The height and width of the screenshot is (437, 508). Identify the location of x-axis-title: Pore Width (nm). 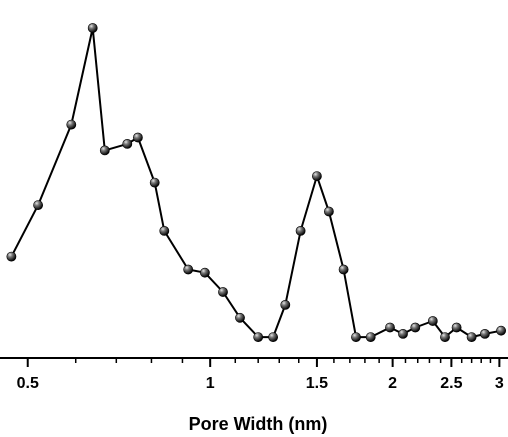
(258, 424).